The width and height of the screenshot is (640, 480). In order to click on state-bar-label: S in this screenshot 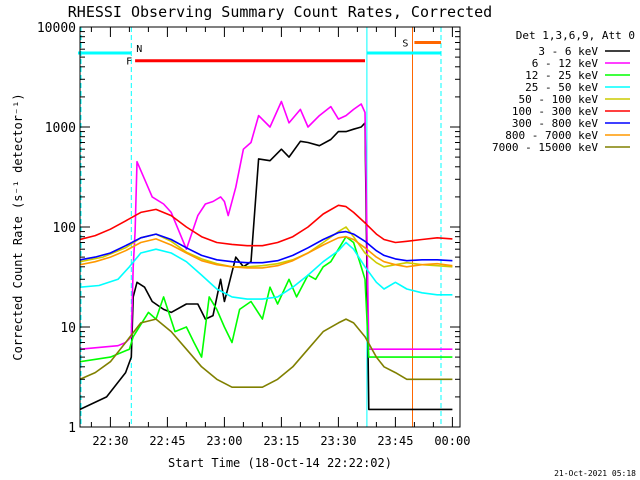, I will do `click(405, 43)`.